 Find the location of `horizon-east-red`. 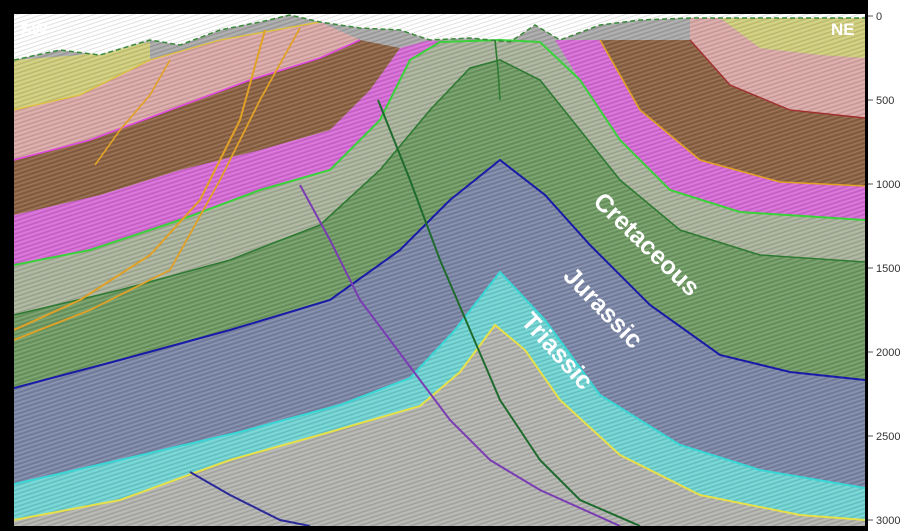

horizon-east-red is located at coordinates (777, 79).